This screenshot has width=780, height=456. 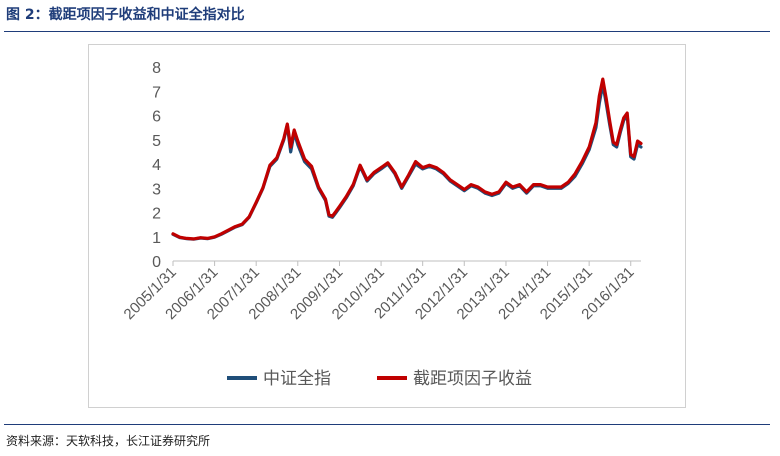 I want to click on y-tick-label: 2, so click(x=156, y=214).